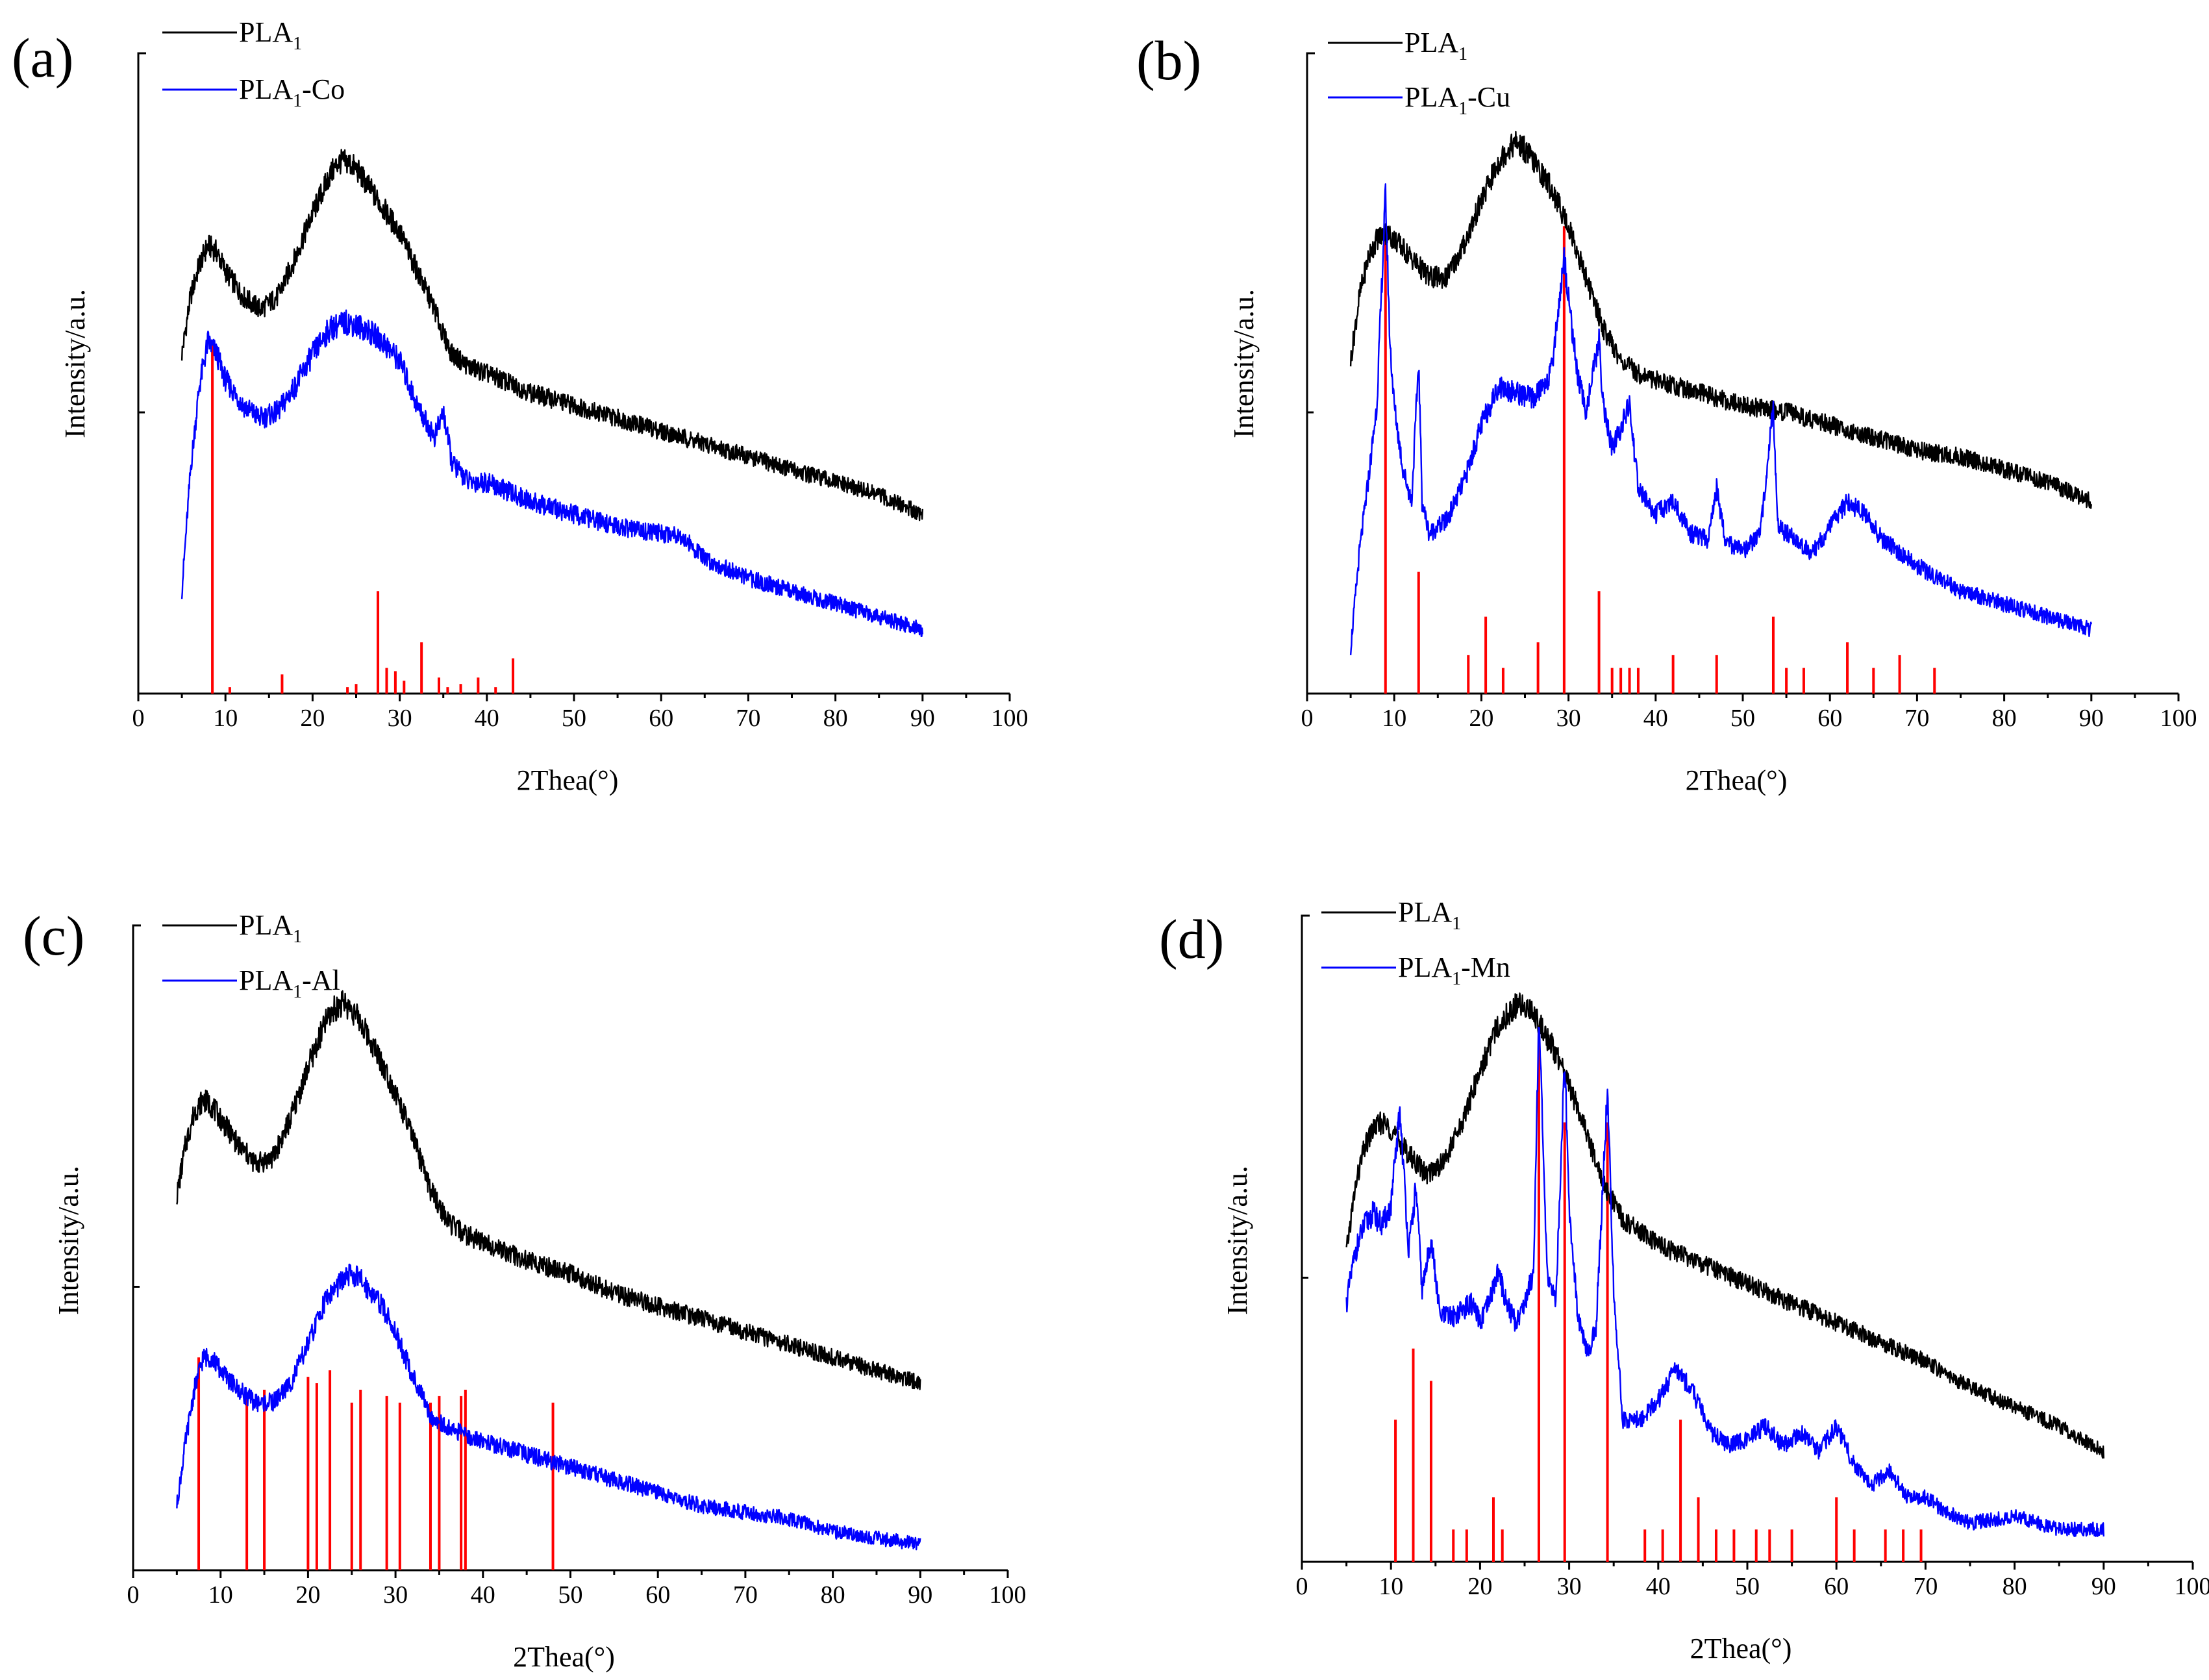 This screenshot has width=2209, height=1680. Describe the element at coordinates (1415, 943) in the screenshot. I see `legend: PLA1 PLA1-Mn` at that location.